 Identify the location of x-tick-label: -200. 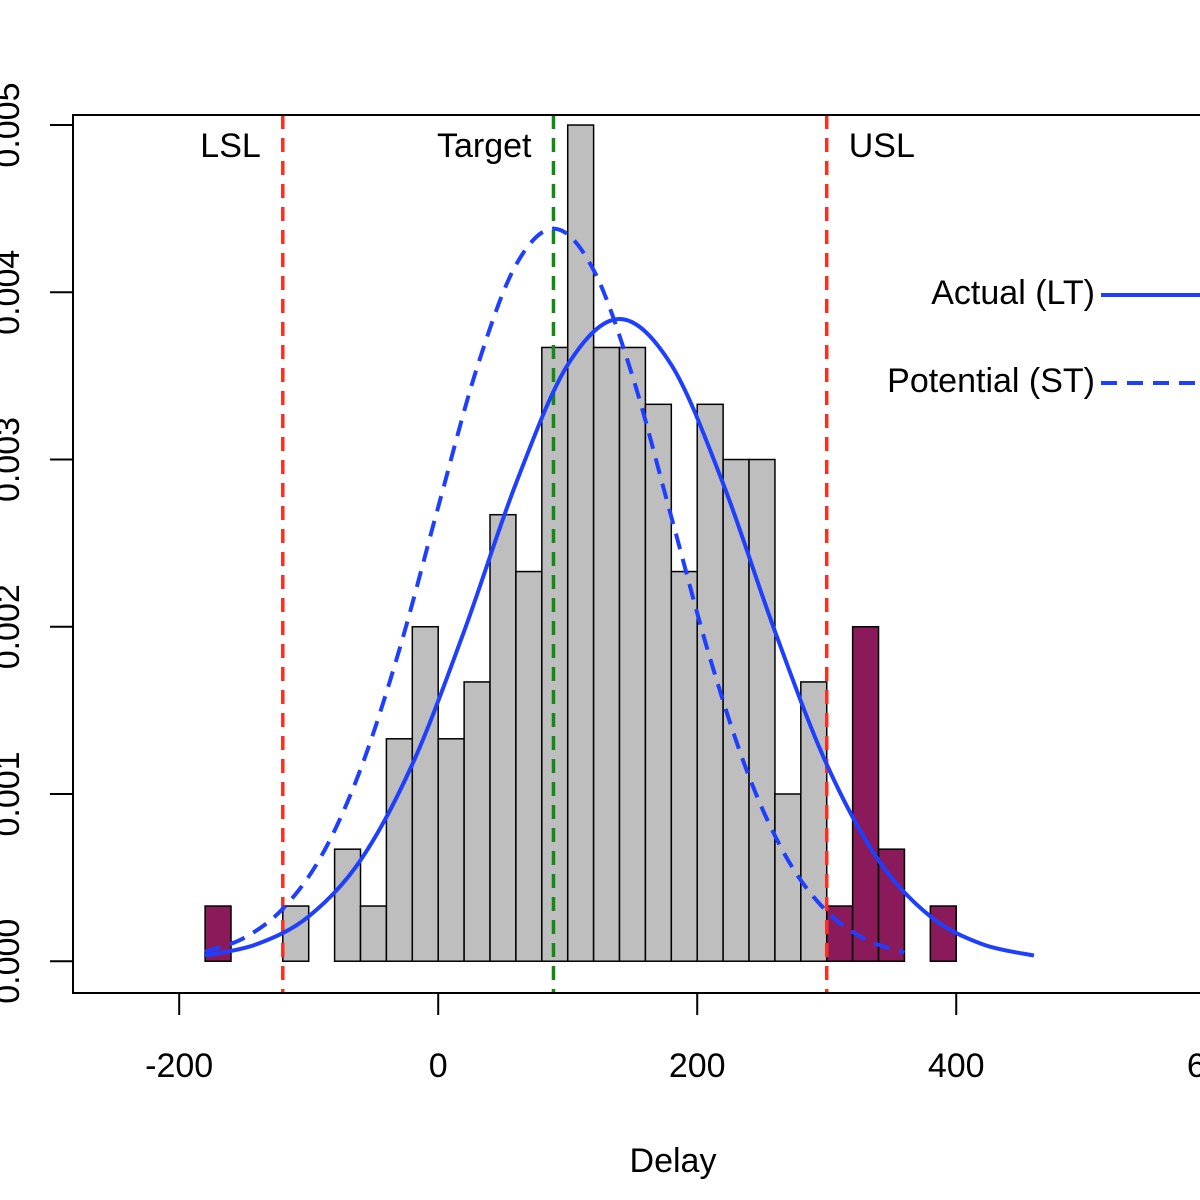
(179, 1066).